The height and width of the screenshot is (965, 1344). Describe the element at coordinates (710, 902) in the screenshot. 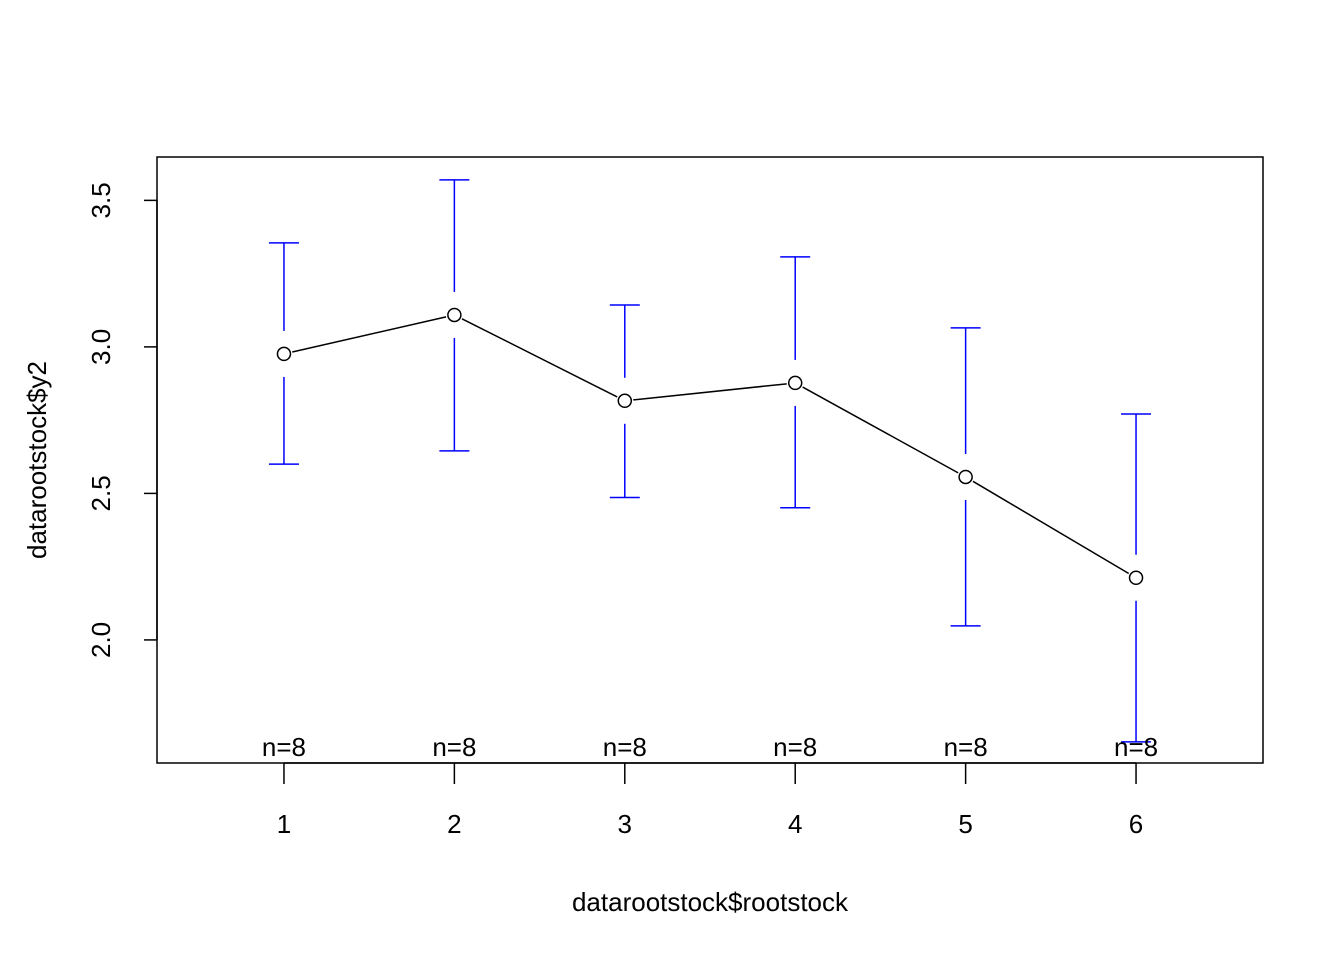

I see `x-axis-label: datarootstock$rootstock` at that location.